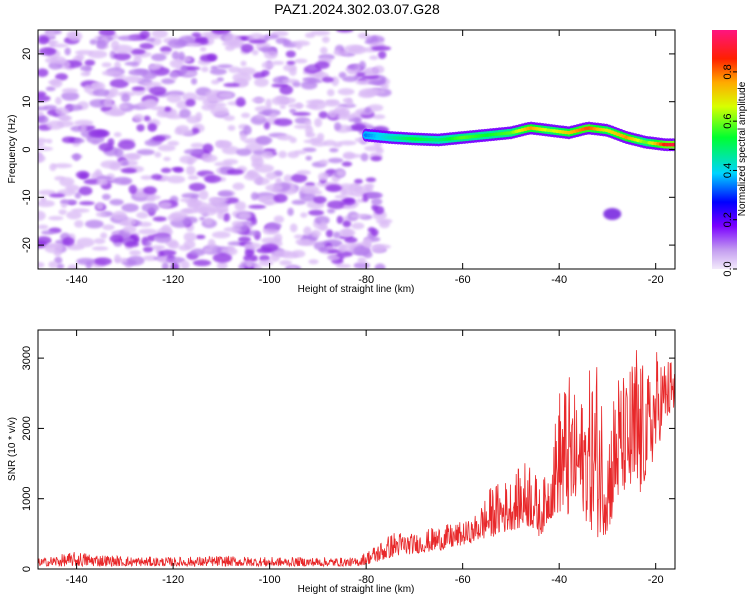 The image size is (750, 600). Describe the element at coordinates (672, 144) in the screenshot. I see `ridge-cell-core` at that location.